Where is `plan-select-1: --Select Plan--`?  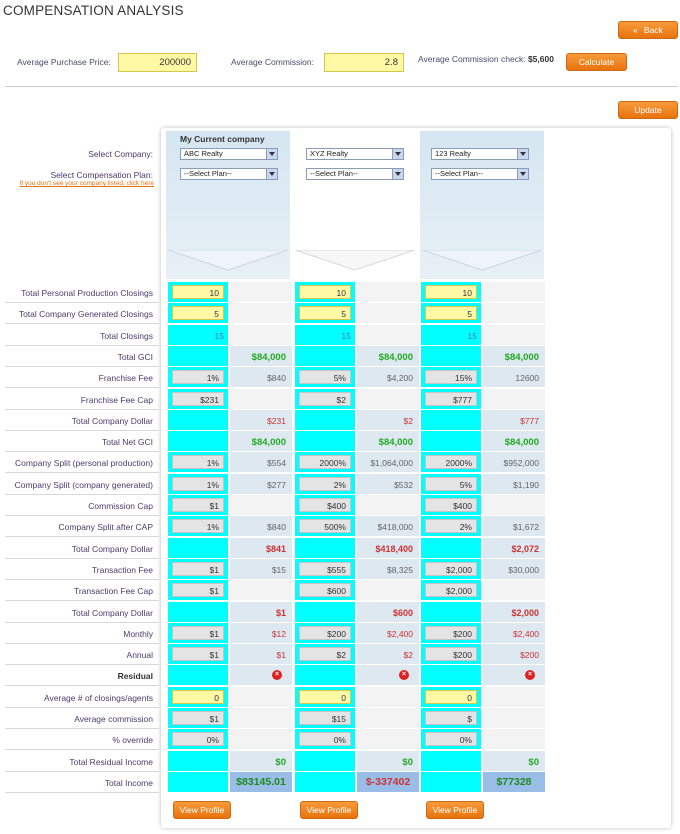
plan-select-1: --Select Plan-- is located at coordinates (229, 174).